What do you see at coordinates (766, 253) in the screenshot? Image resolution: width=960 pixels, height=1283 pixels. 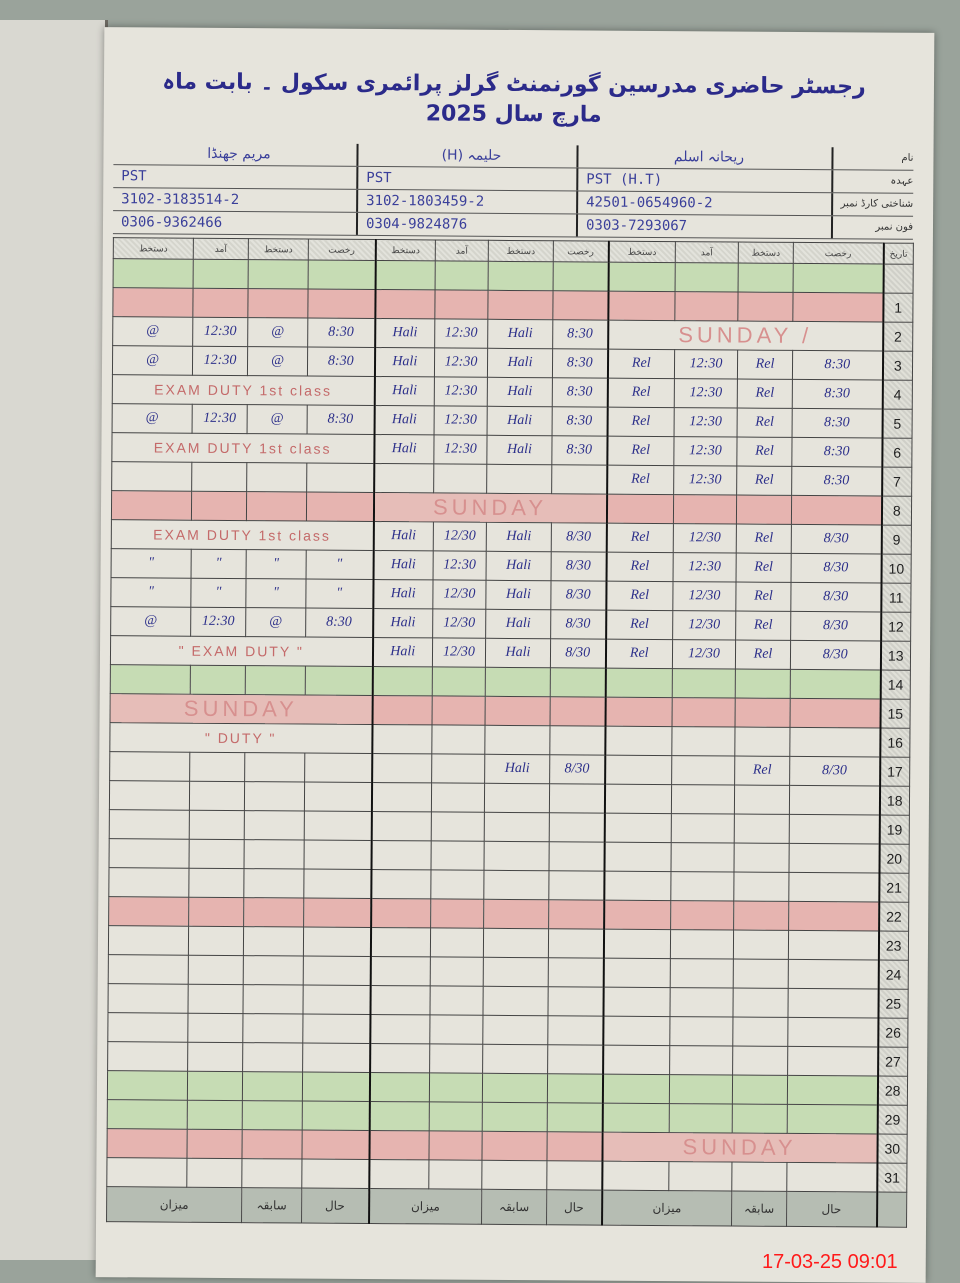 I see `column-header: دستخط` at bounding box center [766, 253].